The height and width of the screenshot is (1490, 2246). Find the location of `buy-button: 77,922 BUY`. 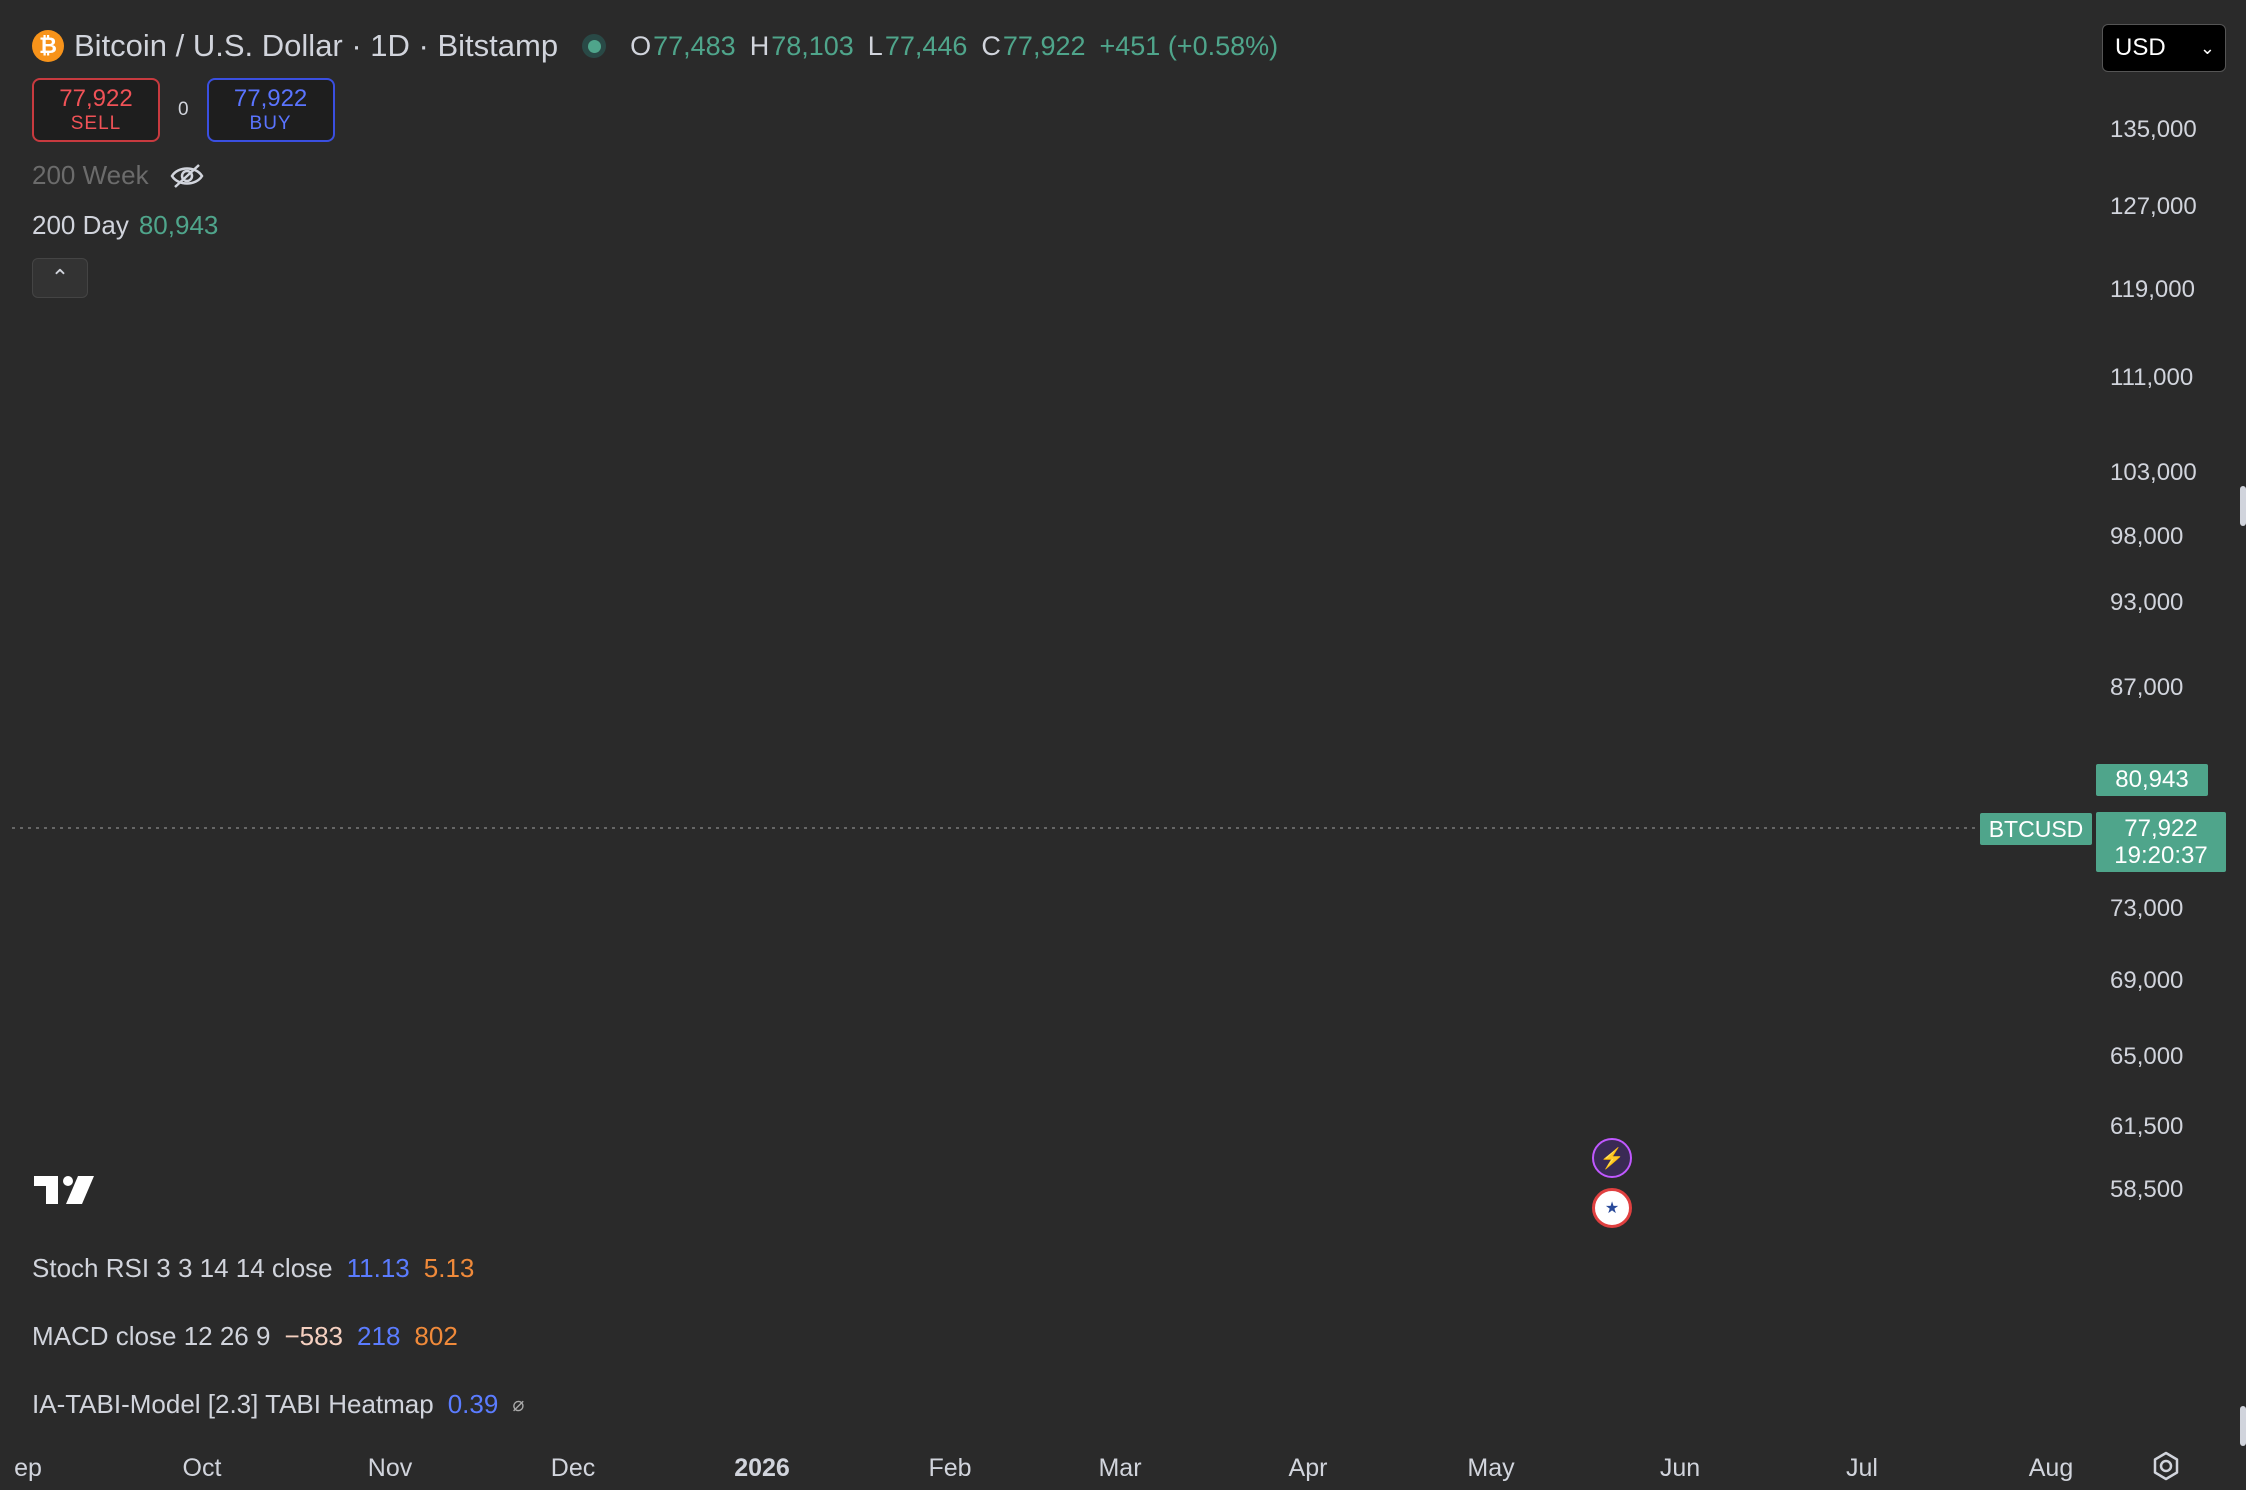

buy-button: 77,922 BUY is located at coordinates (270, 110).